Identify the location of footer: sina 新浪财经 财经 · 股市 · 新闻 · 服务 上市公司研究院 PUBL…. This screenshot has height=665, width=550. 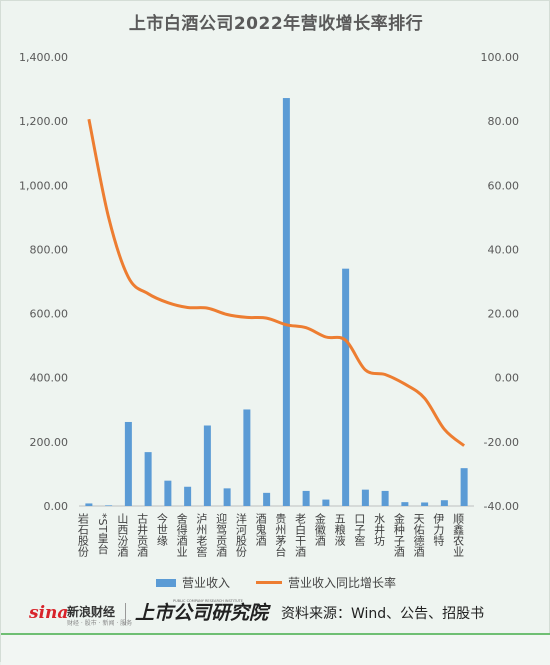
(275, 614).